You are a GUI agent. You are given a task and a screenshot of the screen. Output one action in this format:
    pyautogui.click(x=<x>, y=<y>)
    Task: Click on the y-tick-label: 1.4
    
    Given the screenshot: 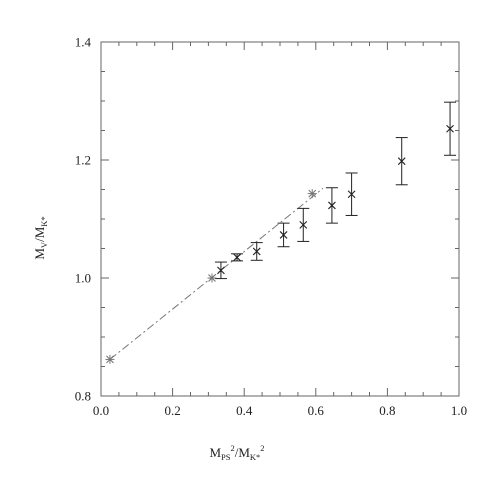 What is the action you would take?
    pyautogui.click(x=83, y=42)
    